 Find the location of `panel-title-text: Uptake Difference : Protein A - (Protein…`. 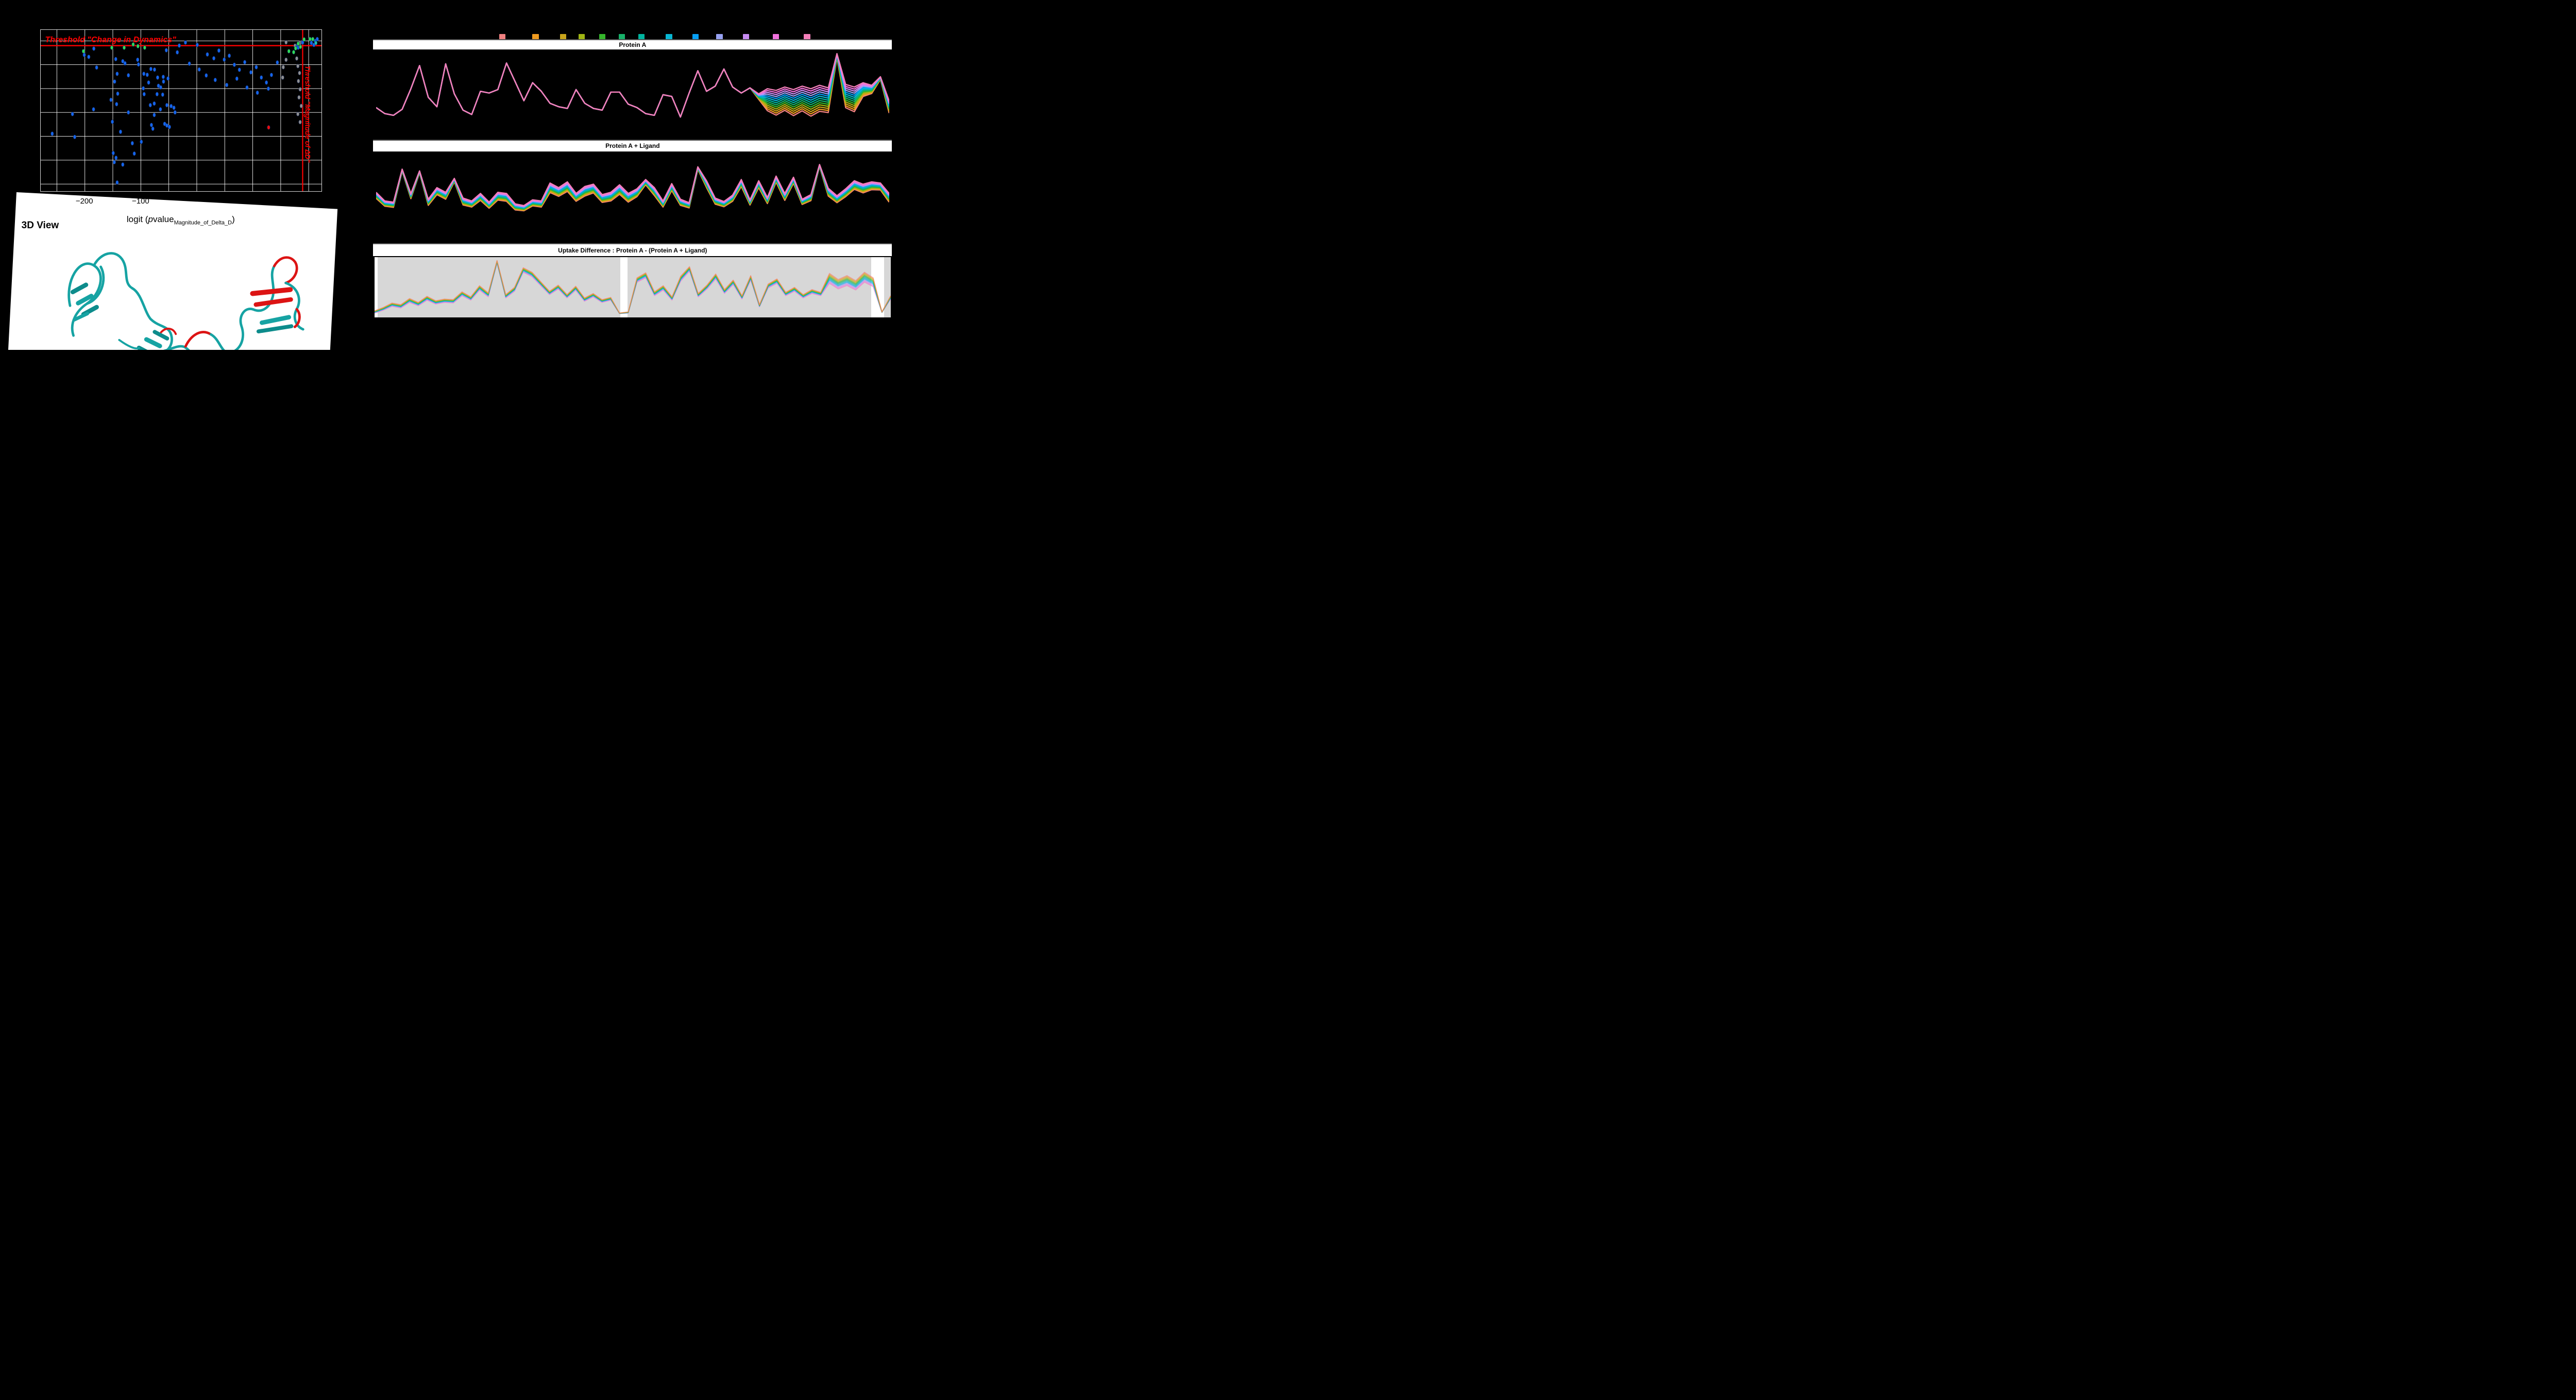

panel-title-text: Uptake Difference : Protein A - (Protein… is located at coordinates (632, 250).